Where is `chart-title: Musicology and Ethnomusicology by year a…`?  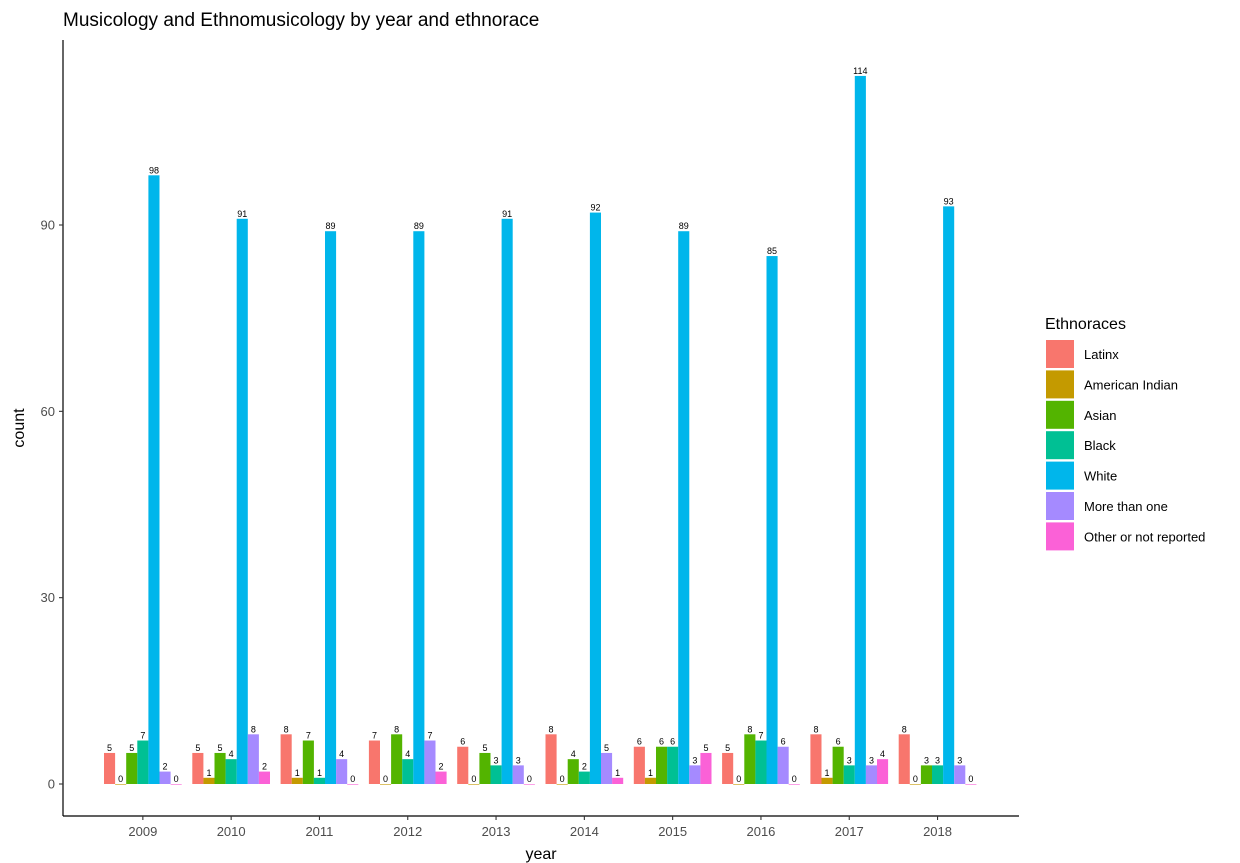 chart-title: Musicology and Ethnomusicology by year a… is located at coordinates (301, 20).